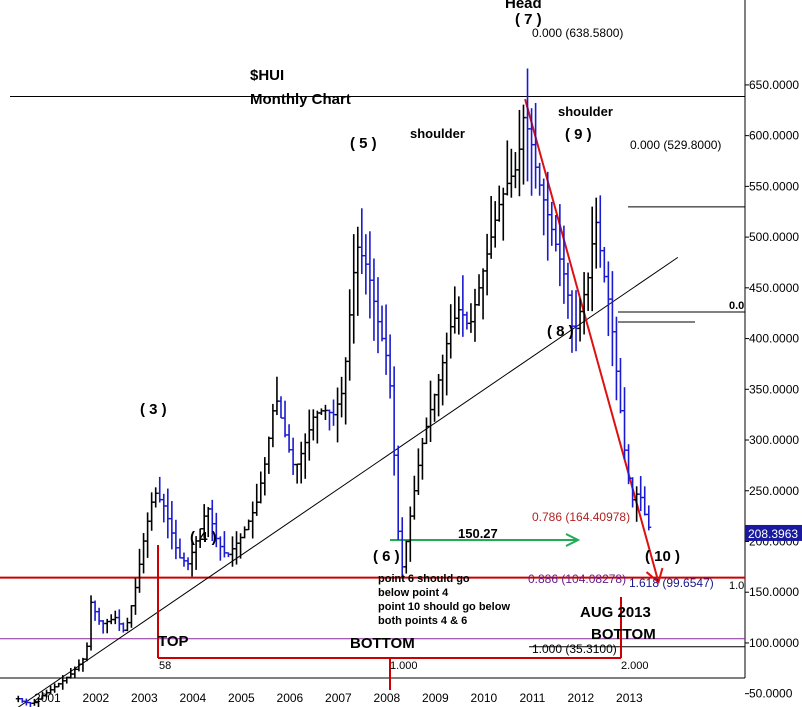 Image resolution: width=802 pixels, height=707 pixels. Describe the element at coordinates (363, 143) in the screenshot. I see `label-point-5: ( 5 )` at that location.